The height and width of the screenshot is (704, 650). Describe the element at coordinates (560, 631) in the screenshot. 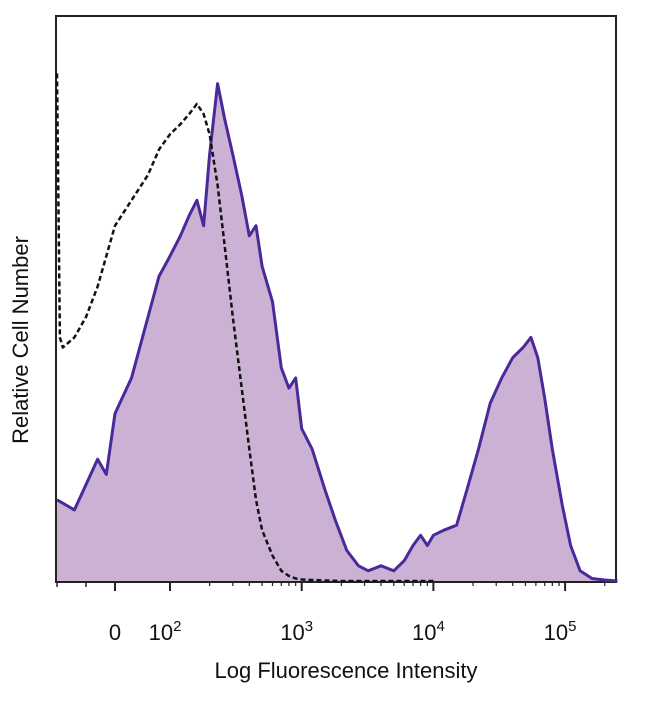

I see `x-tick-label: 10⁵` at that location.